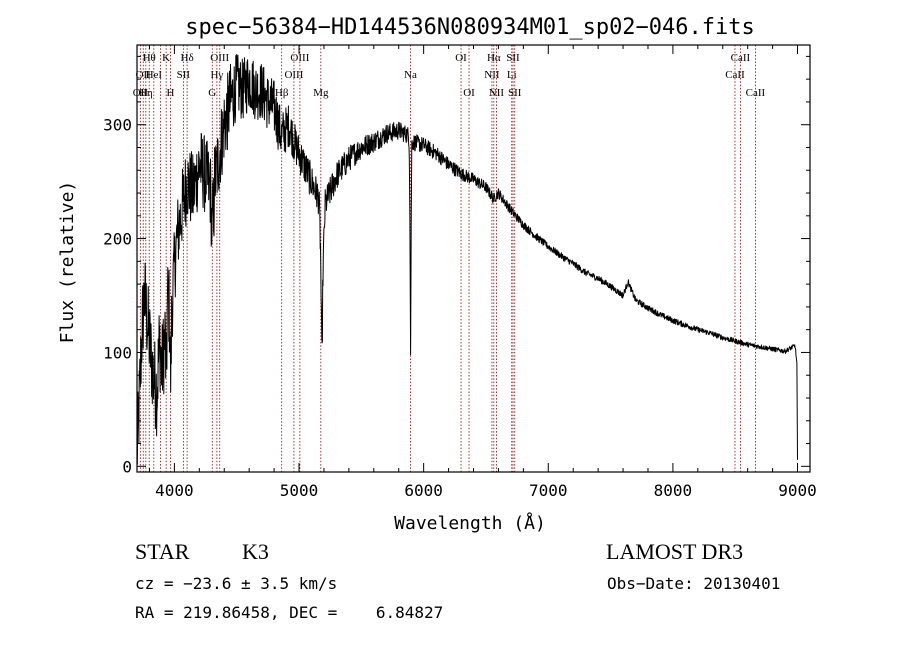 The width and height of the screenshot is (900, 649). I want to click on line-marker-label: G, so click(212, 93).